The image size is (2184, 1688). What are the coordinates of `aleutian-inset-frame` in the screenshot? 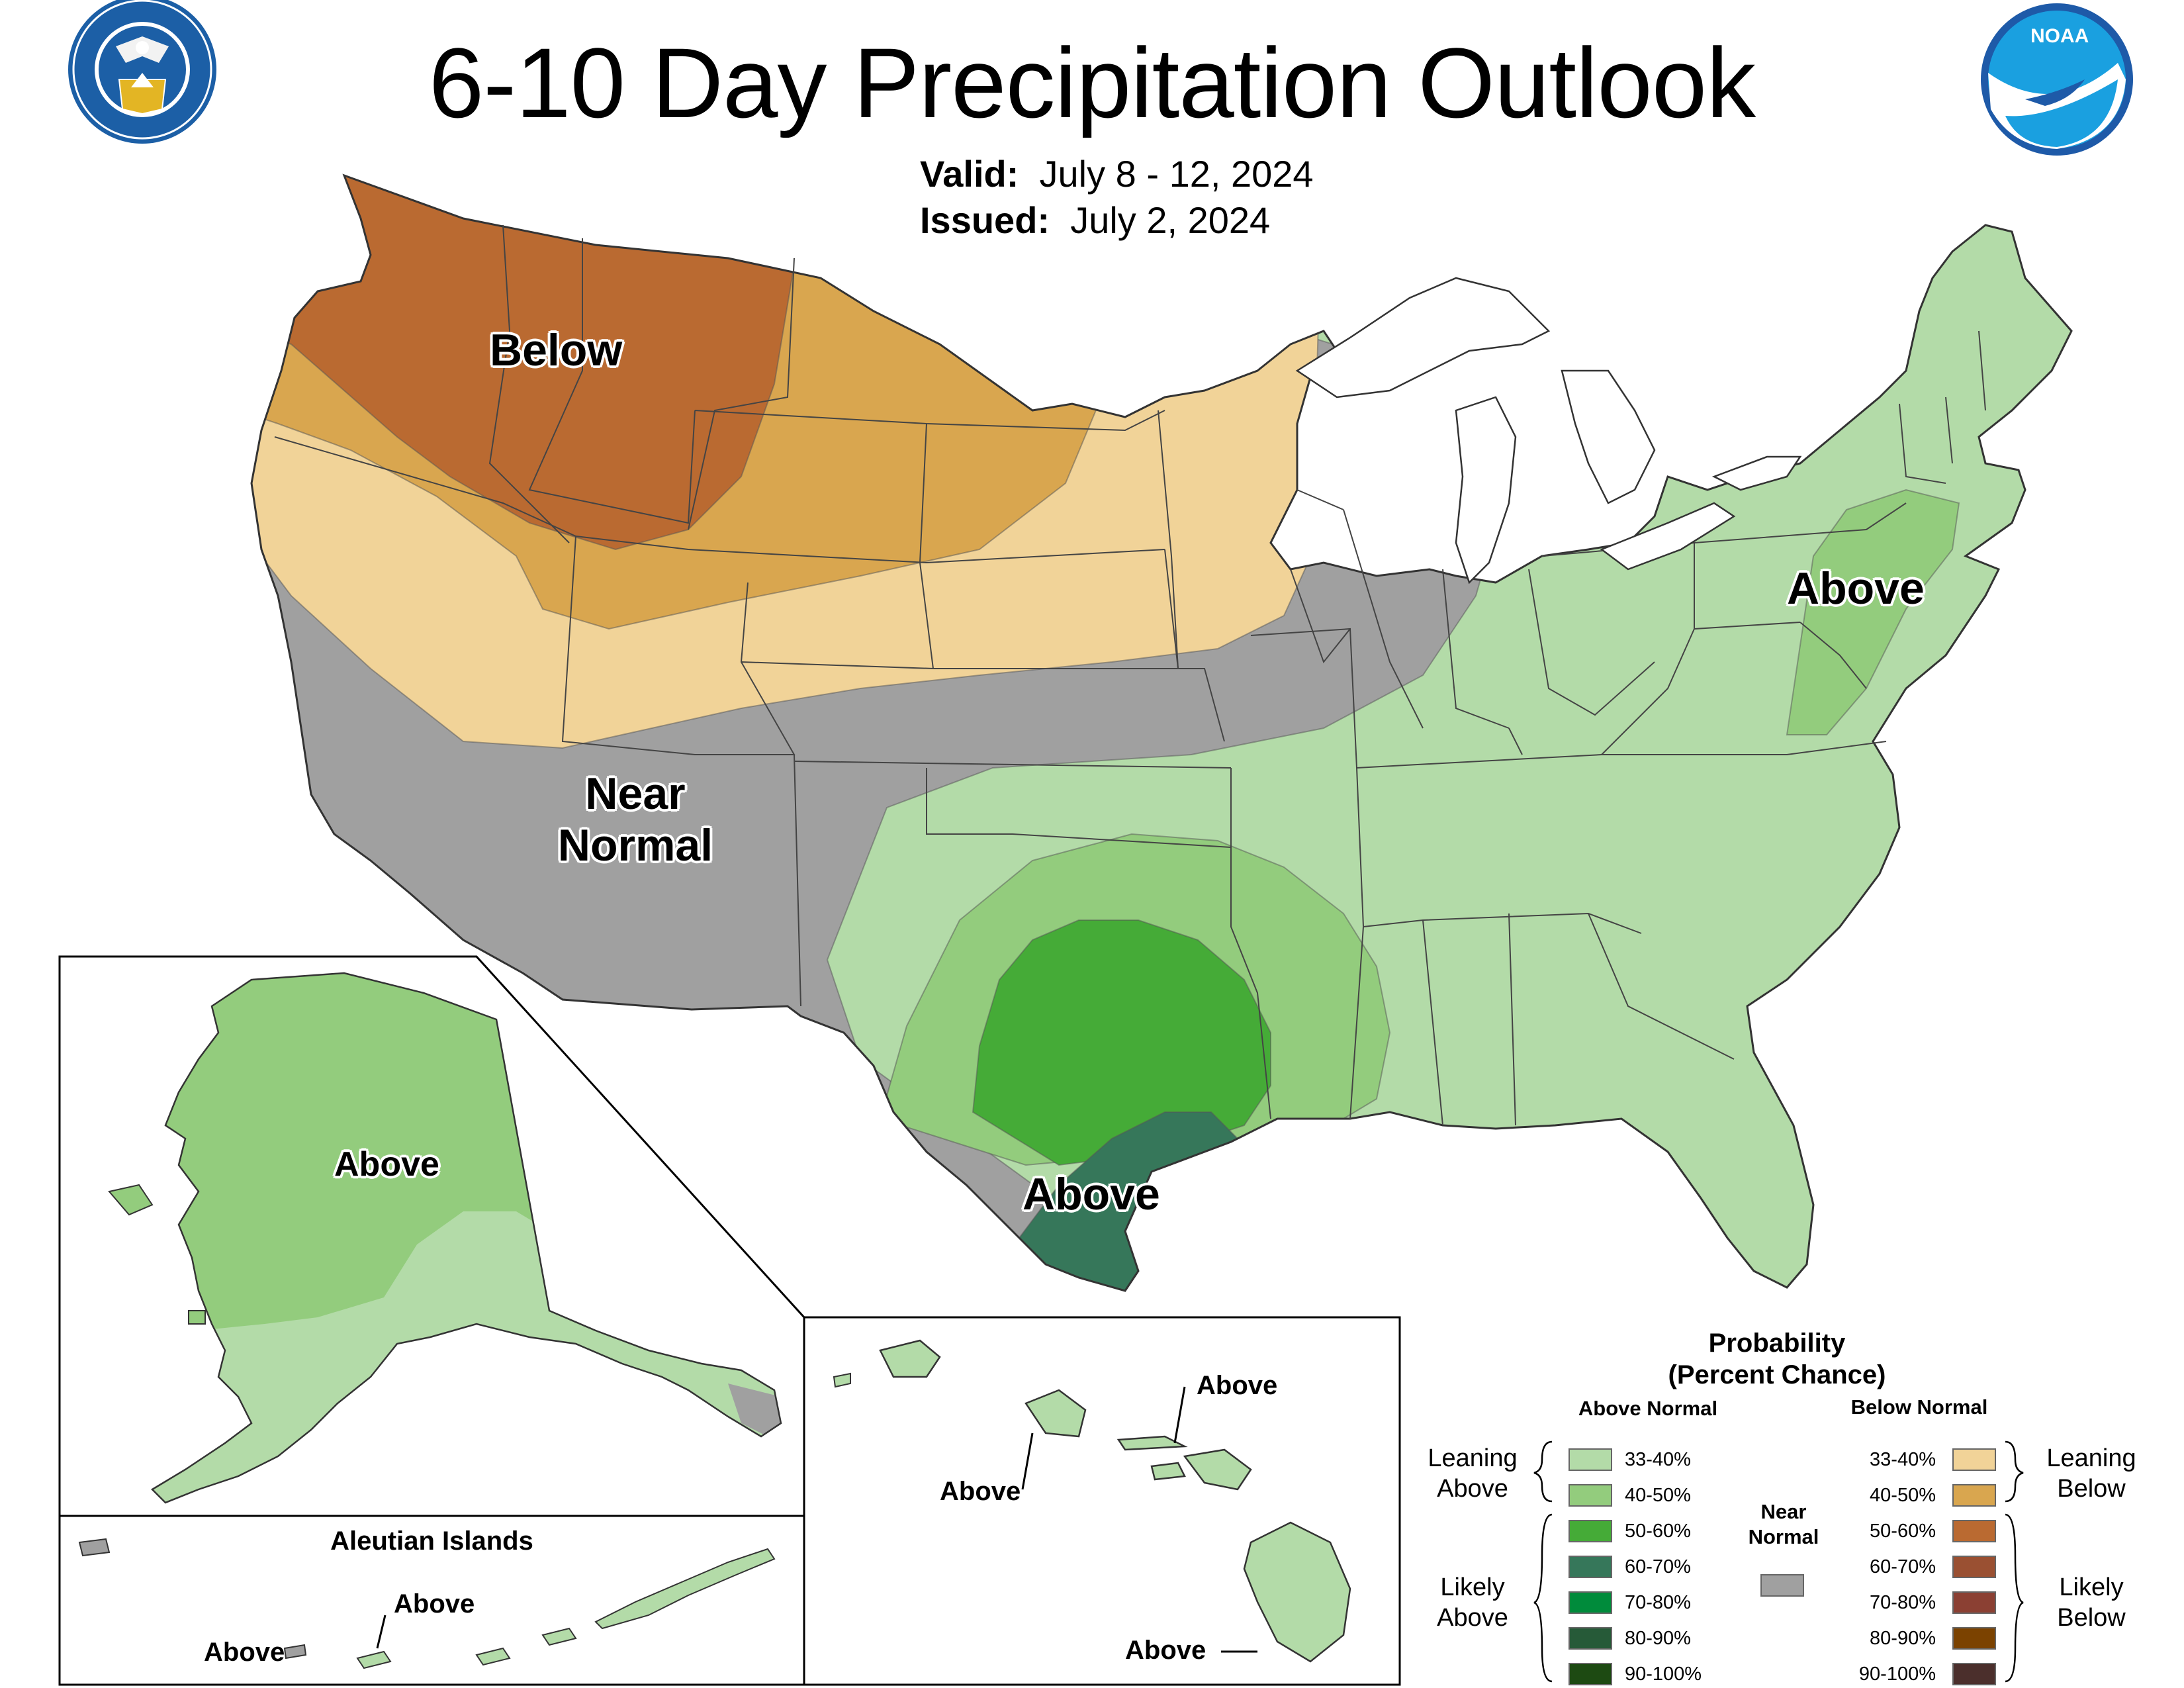 It's located at (432, 1600).